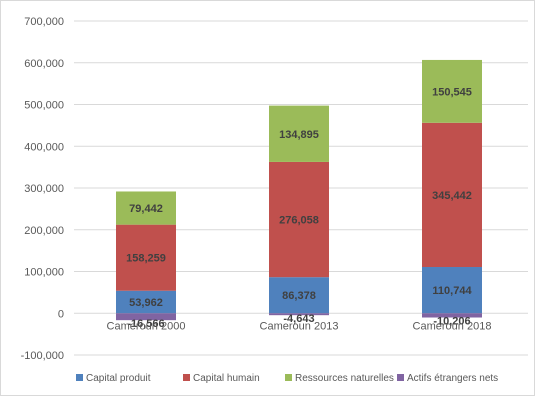 The image size is (535, 396). I want to click on data-label: 53,962, so click(146, 303).